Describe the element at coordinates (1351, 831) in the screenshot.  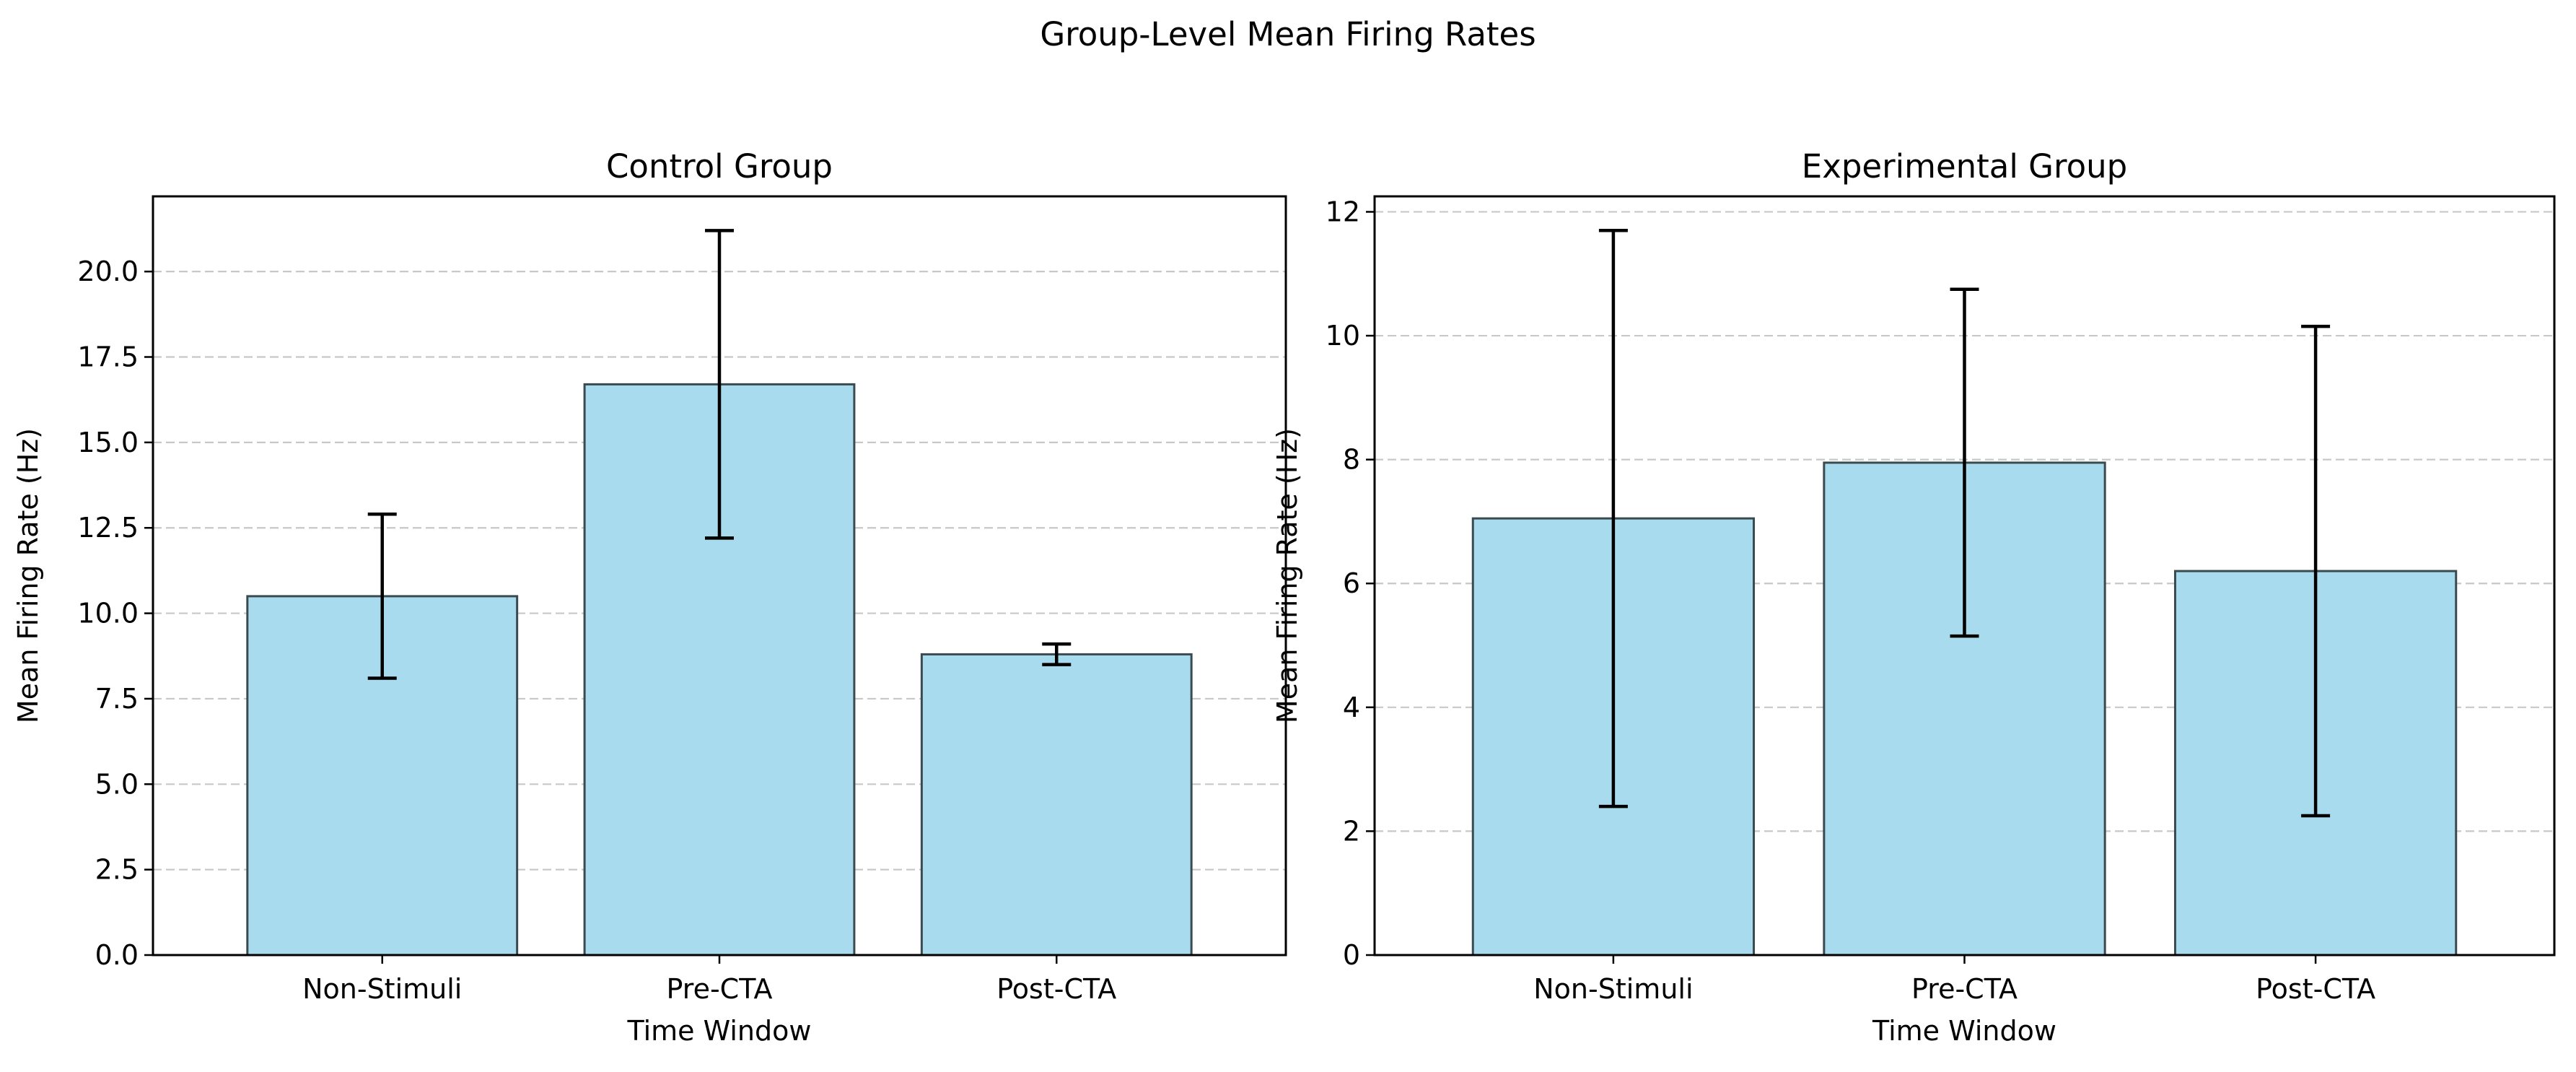
I see `y-tick-label: 2` at that location.